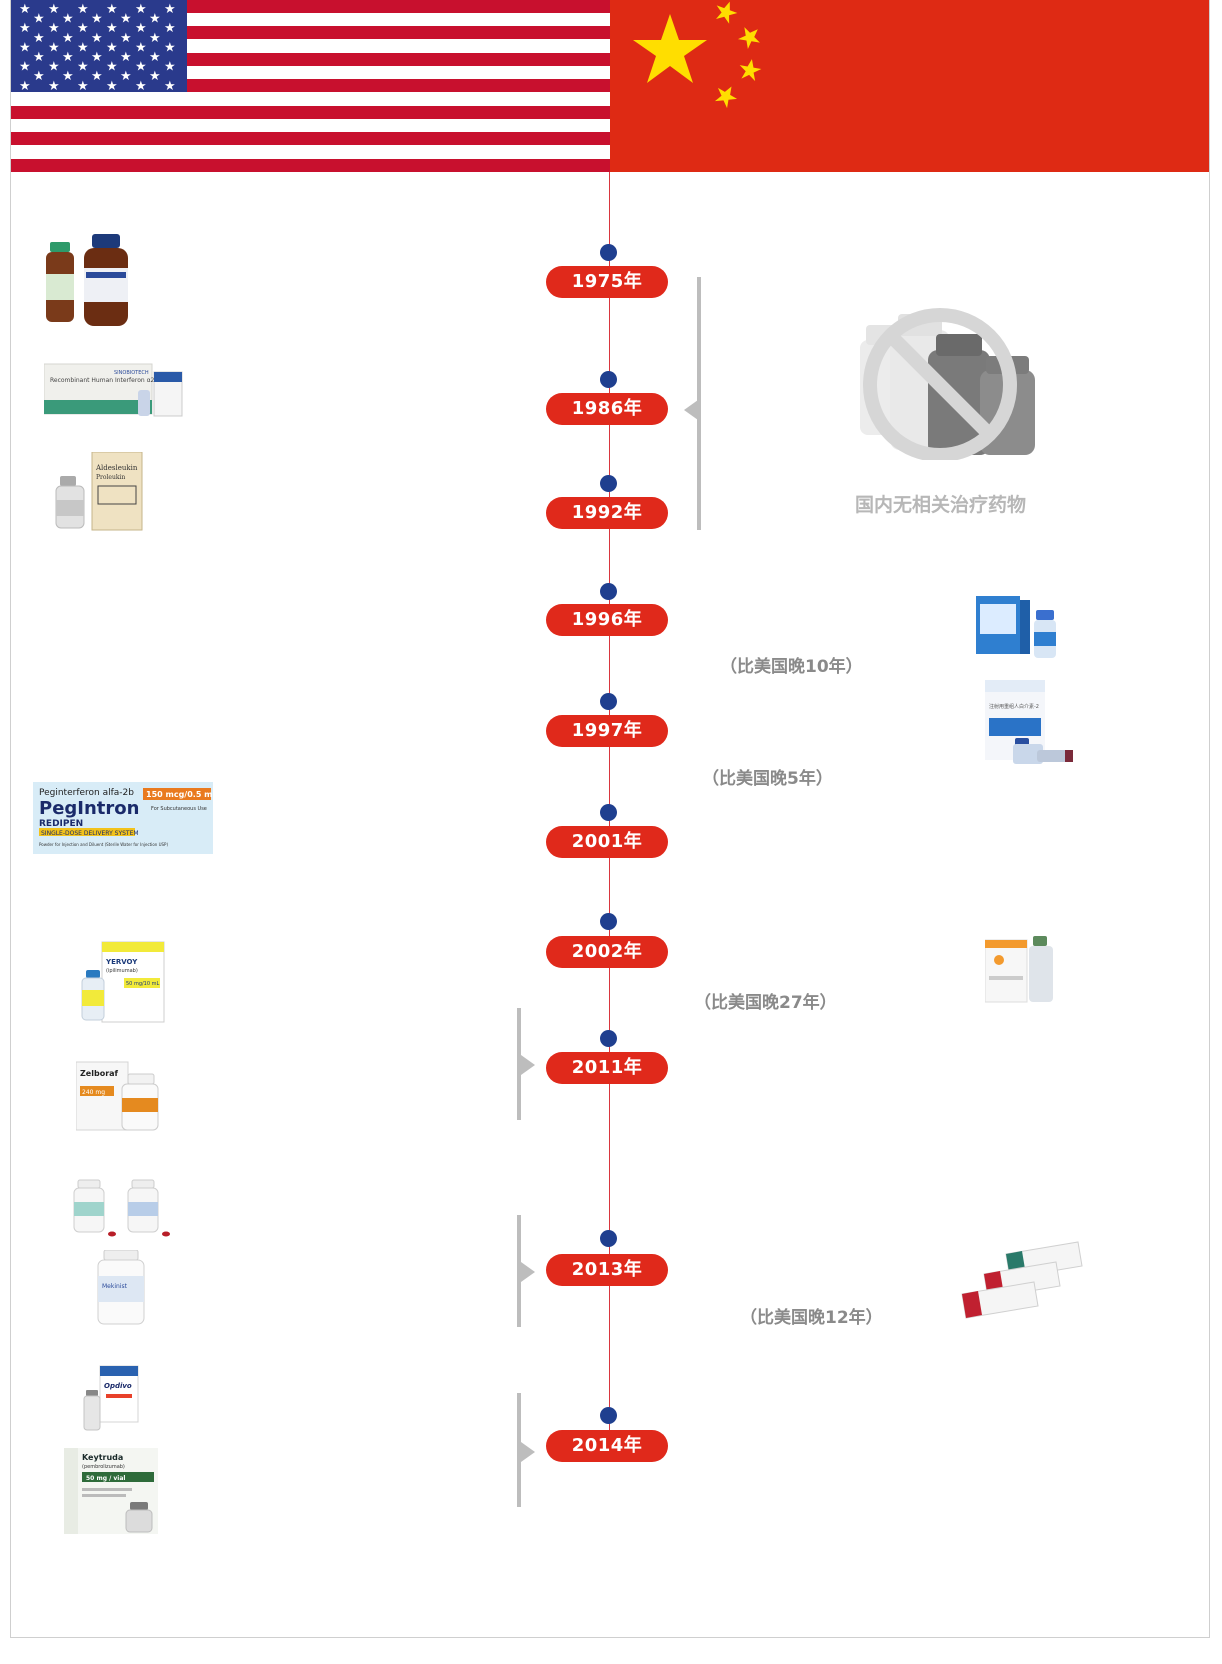  I want to click on us-2011-zelboraf-dose: 240 mg, so click(93, 1092).